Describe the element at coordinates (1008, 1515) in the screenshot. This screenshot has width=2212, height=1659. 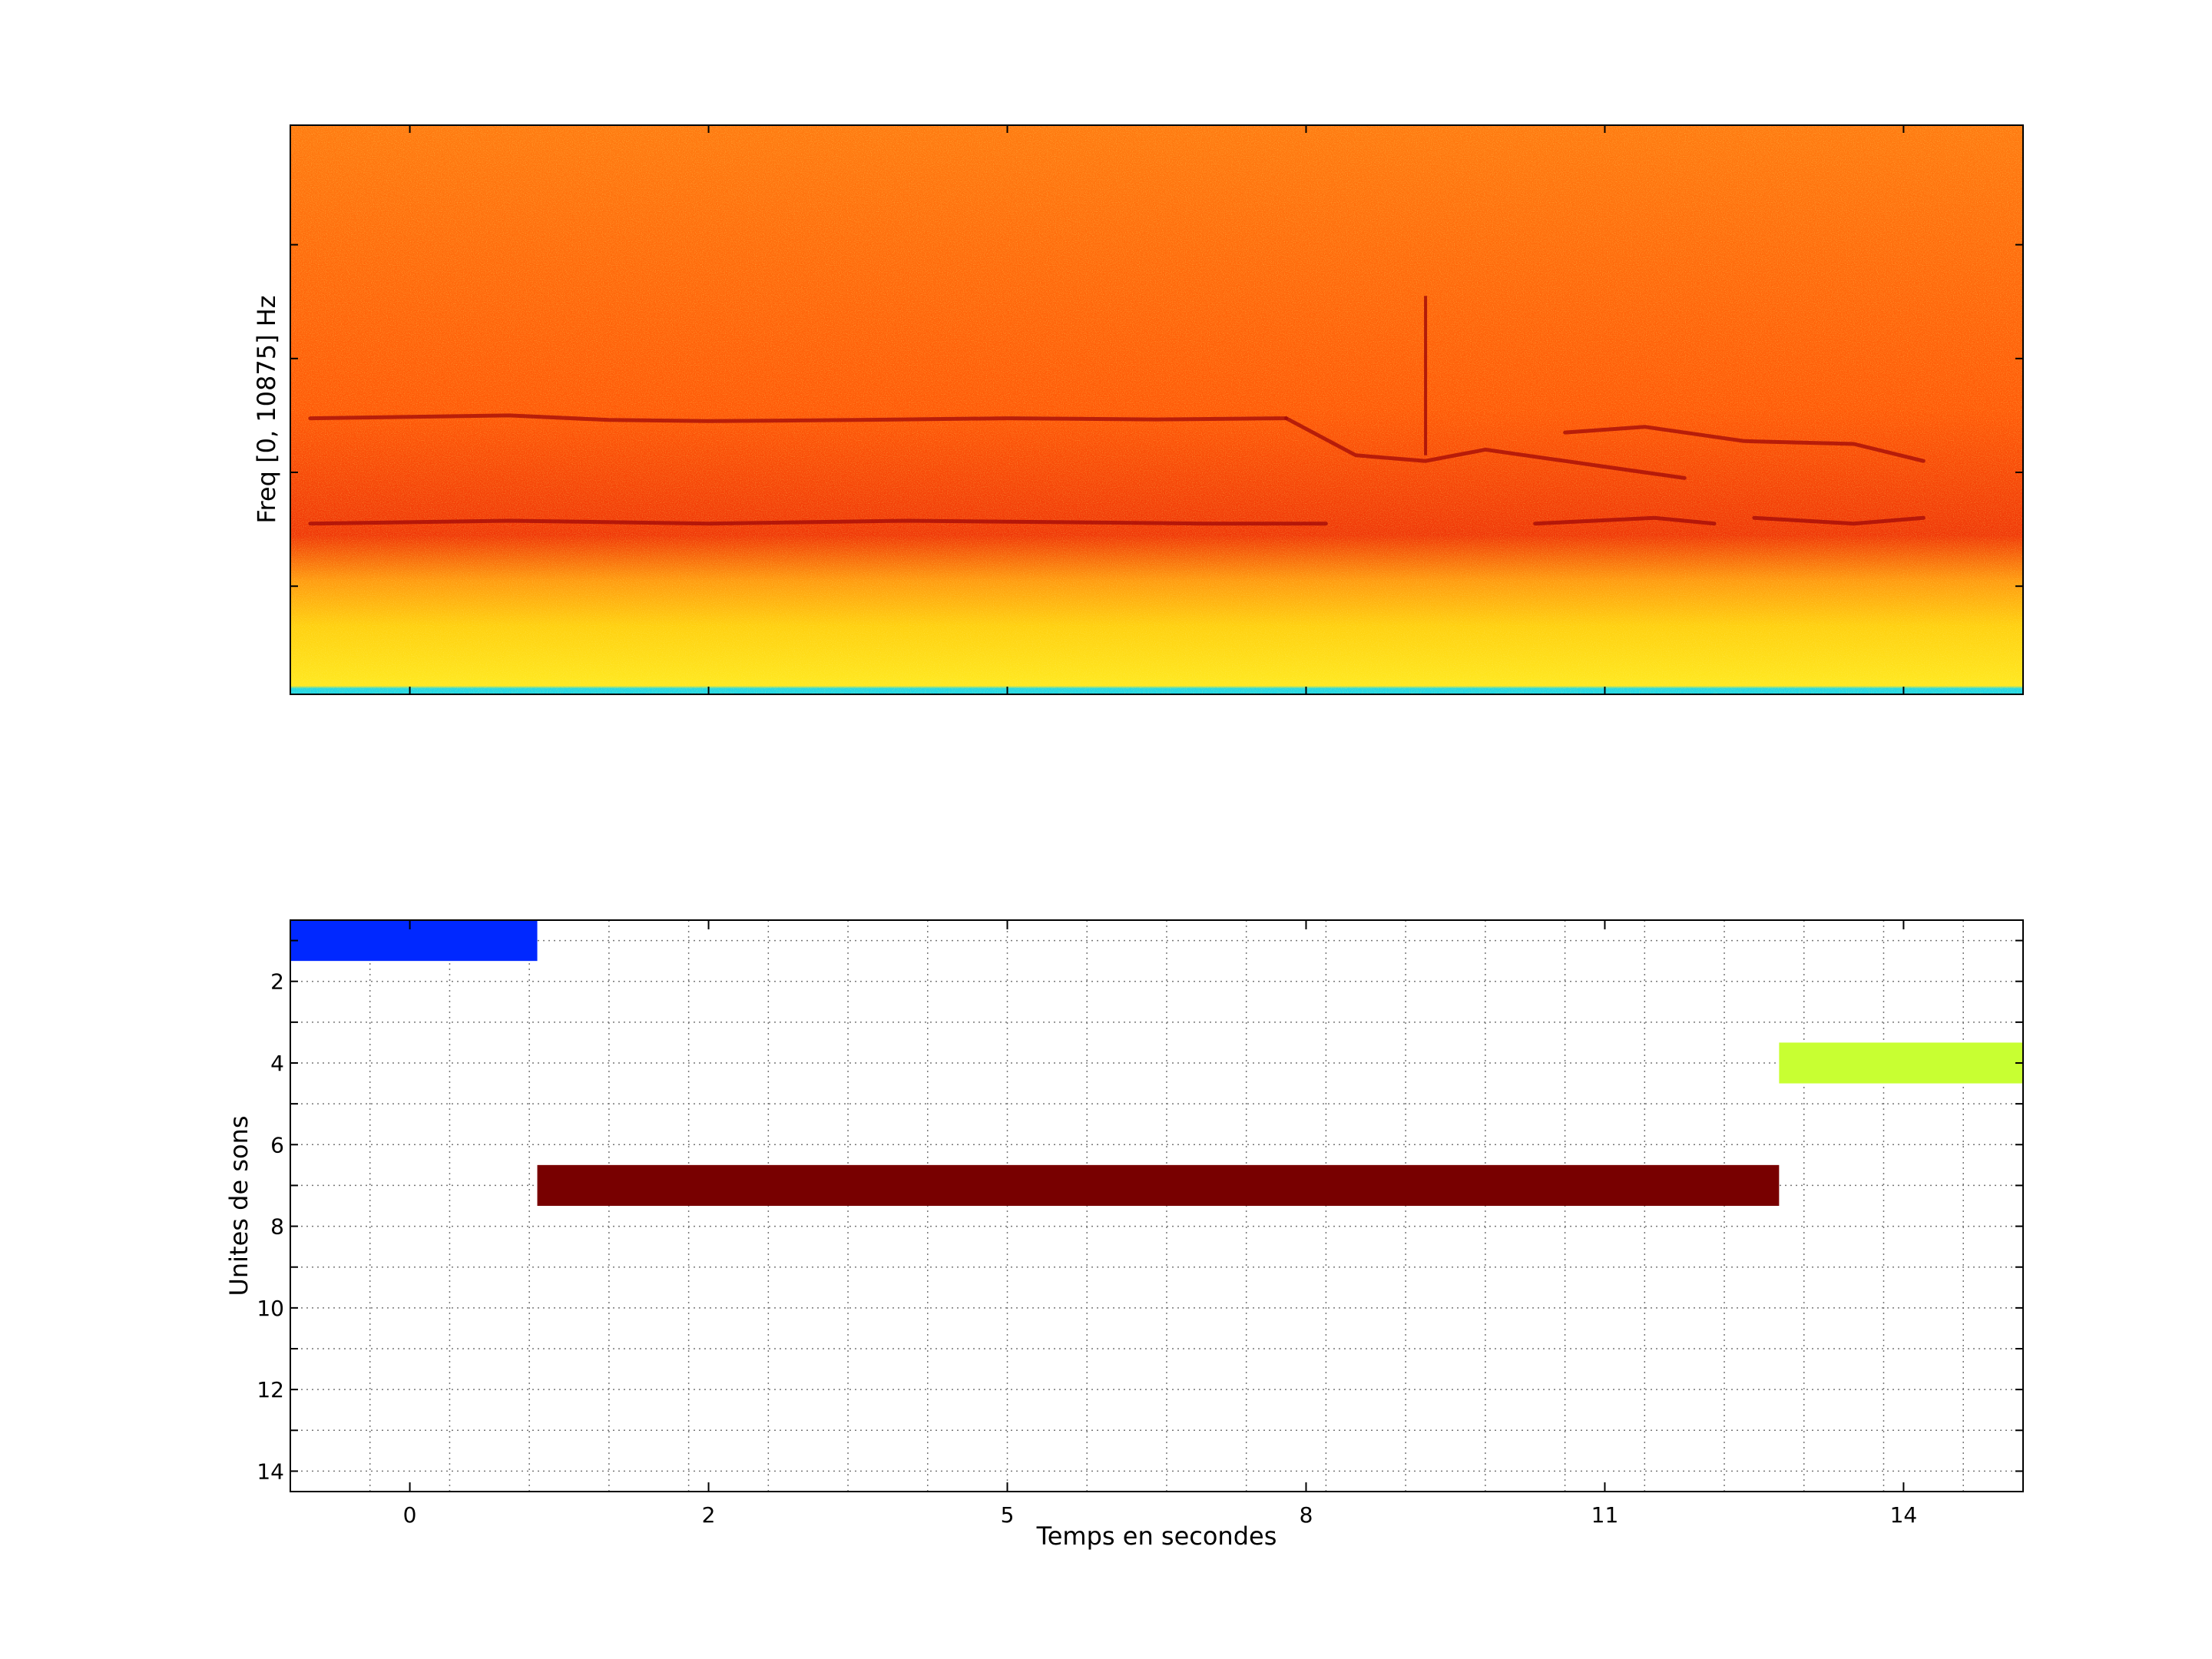
I see `xtick-label: 5` at that location.